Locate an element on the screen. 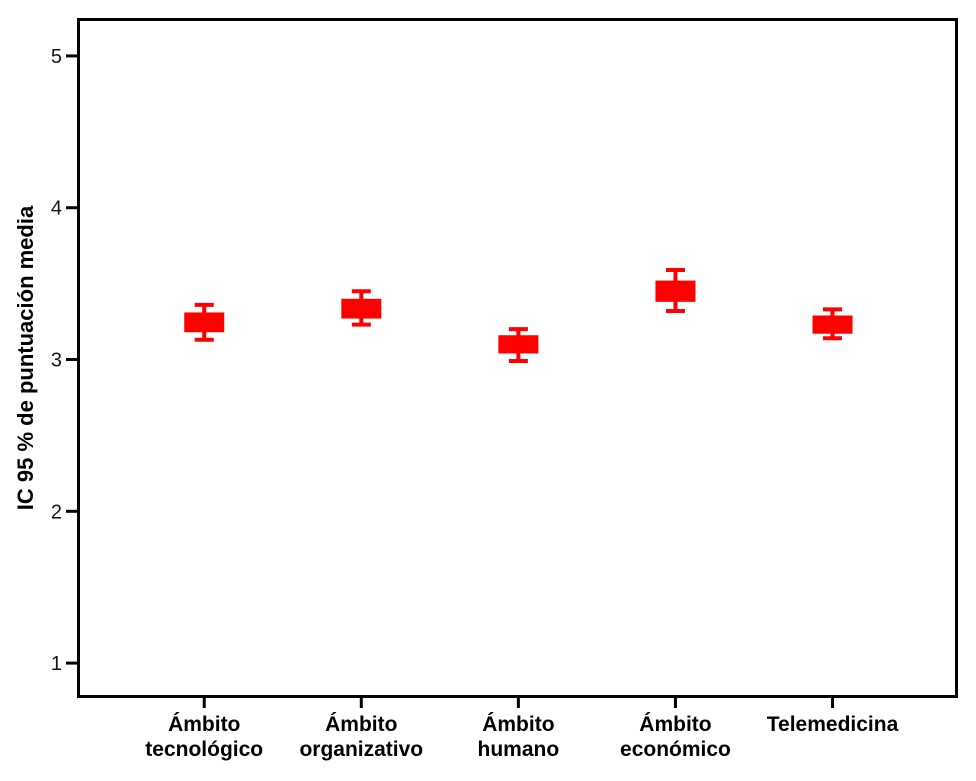 This screenshot has height=781, width=976. y-axis-title: IC 95 % de puntuación media is located at coordinates (25, 357).